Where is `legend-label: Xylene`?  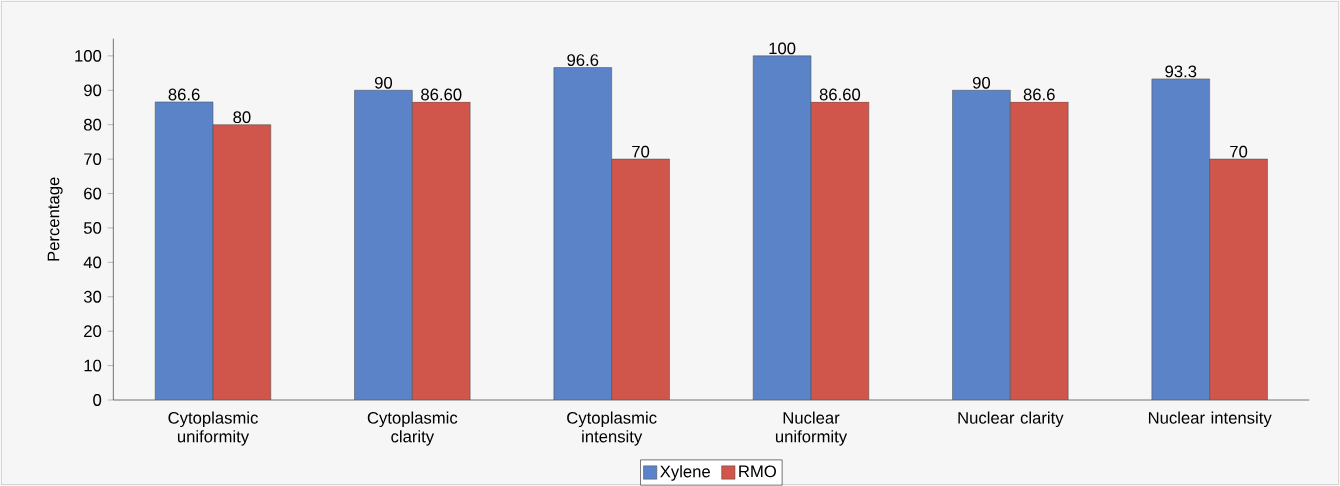
legend-label: Xylene is located at coordinates (685, 473).